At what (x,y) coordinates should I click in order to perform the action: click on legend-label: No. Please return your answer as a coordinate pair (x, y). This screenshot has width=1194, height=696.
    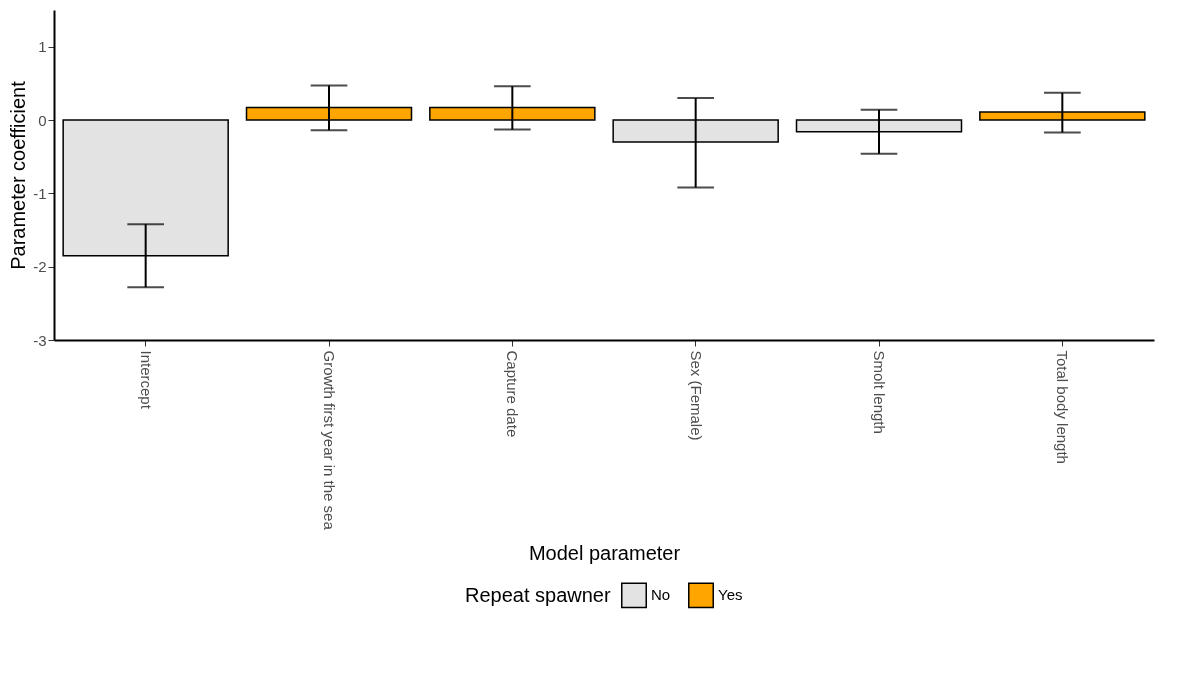
    Looking at the image, I should click on (661, 595).